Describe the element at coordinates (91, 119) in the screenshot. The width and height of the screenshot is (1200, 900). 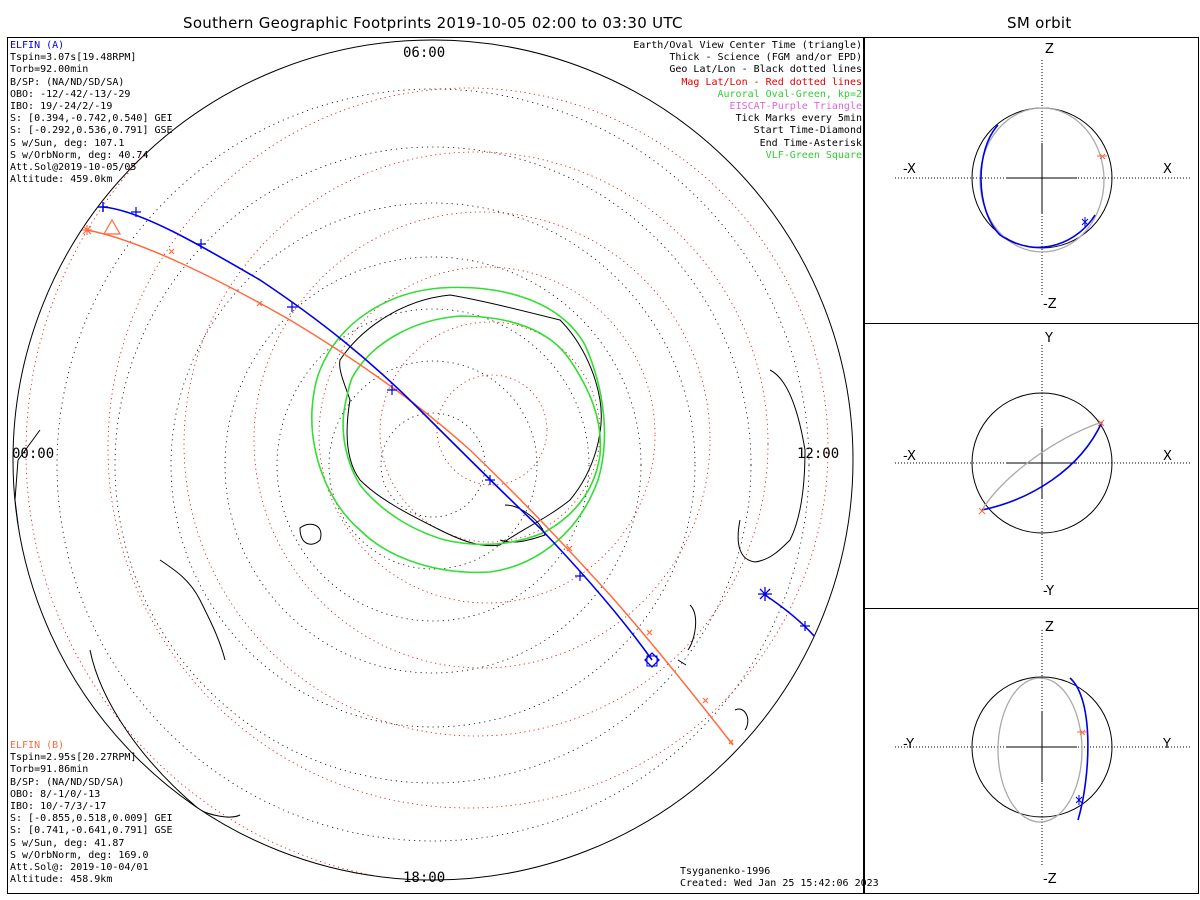
I see `elfin-a-line: S: [0.394,-0.742,0.540] GEI` at that location.